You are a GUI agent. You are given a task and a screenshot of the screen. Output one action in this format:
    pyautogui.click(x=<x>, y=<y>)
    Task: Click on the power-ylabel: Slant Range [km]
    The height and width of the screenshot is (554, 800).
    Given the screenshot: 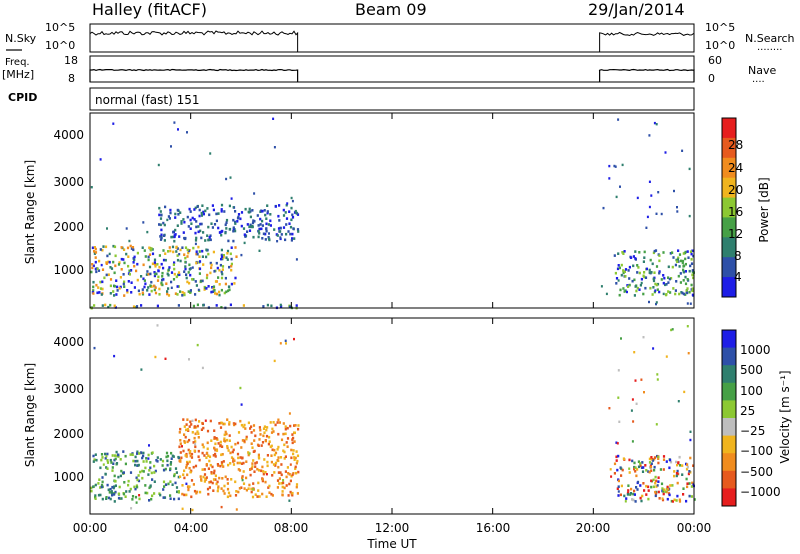 What is the action you would take?
    pyautogui.click(x=30, y=212)
    